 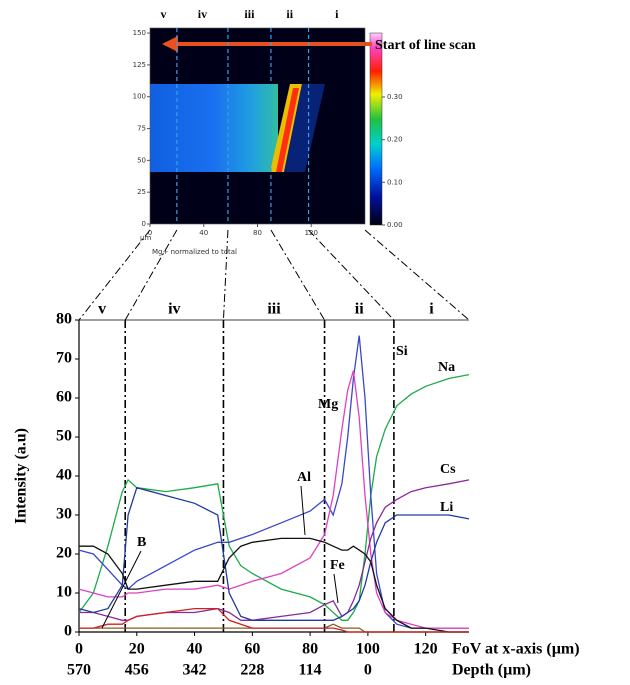 I want to click on colorbar-tick-label: 0.00, so click(x=395, y=225).